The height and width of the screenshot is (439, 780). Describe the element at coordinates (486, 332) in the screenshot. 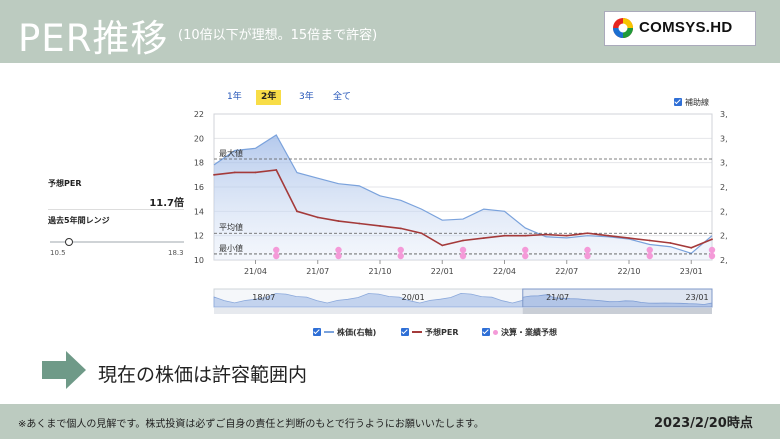

I see `legend-earnings-checkbox` at that location.